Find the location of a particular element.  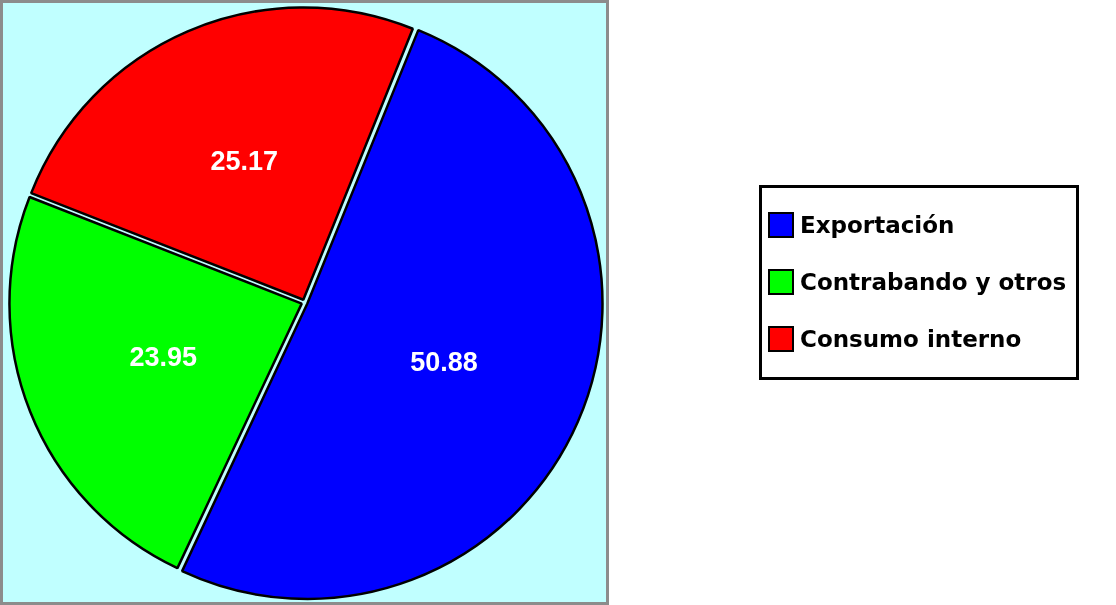

legend-label: Exportación is located at coordinates (877, 224).